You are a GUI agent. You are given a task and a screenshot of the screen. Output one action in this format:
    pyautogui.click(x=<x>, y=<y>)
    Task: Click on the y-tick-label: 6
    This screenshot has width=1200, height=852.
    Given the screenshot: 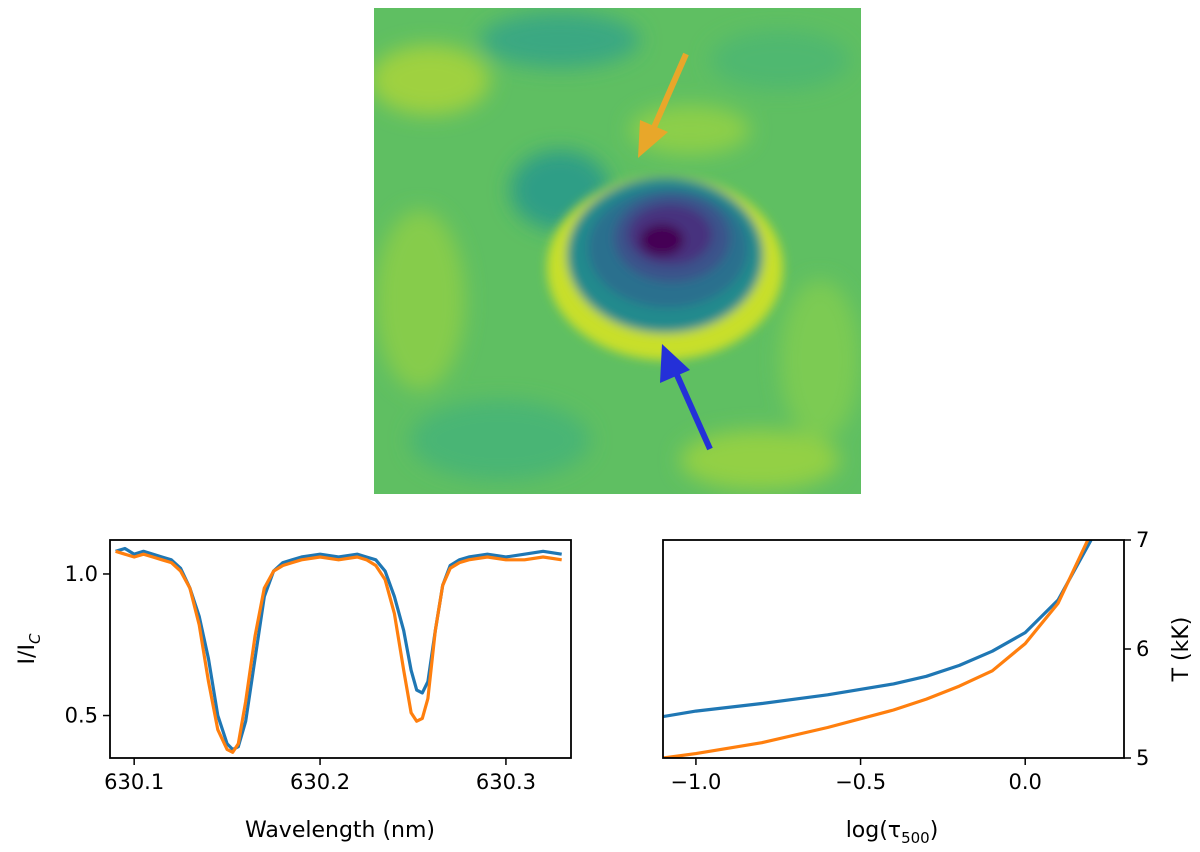 What is the action you would take?
    pyautogui.click(x=1142, y=649)
    